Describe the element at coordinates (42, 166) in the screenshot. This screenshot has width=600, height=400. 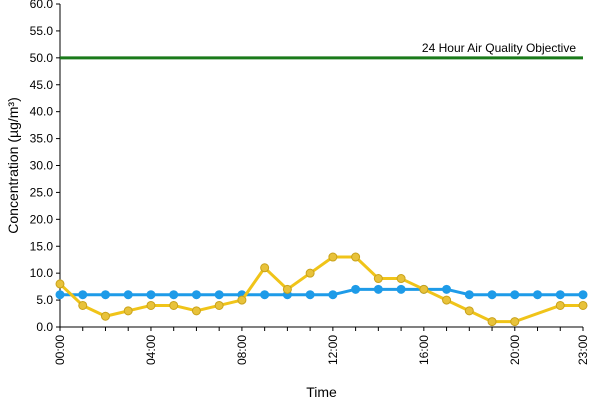
I see `y-tick-label: 30.0` at that location.